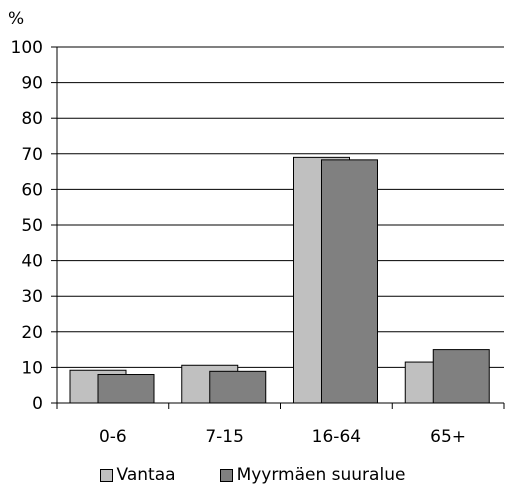  Describe the element at coordinates (32, 190) in the screenshot. I see `y-tick-label-60: 60` at that location.